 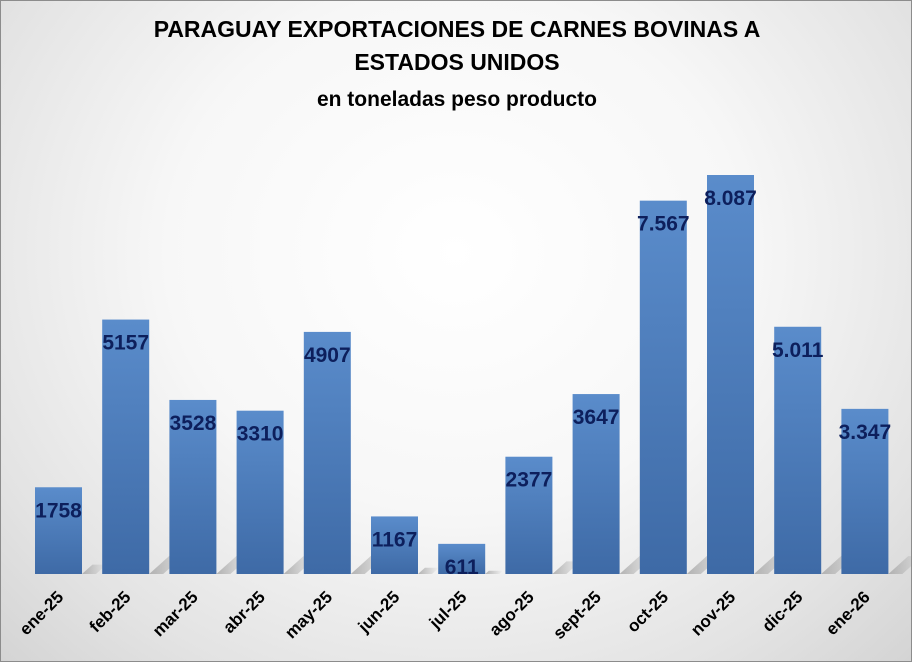 I want to click on x-tick-label-dic-25: dic-25, so click(x=782, y=611).